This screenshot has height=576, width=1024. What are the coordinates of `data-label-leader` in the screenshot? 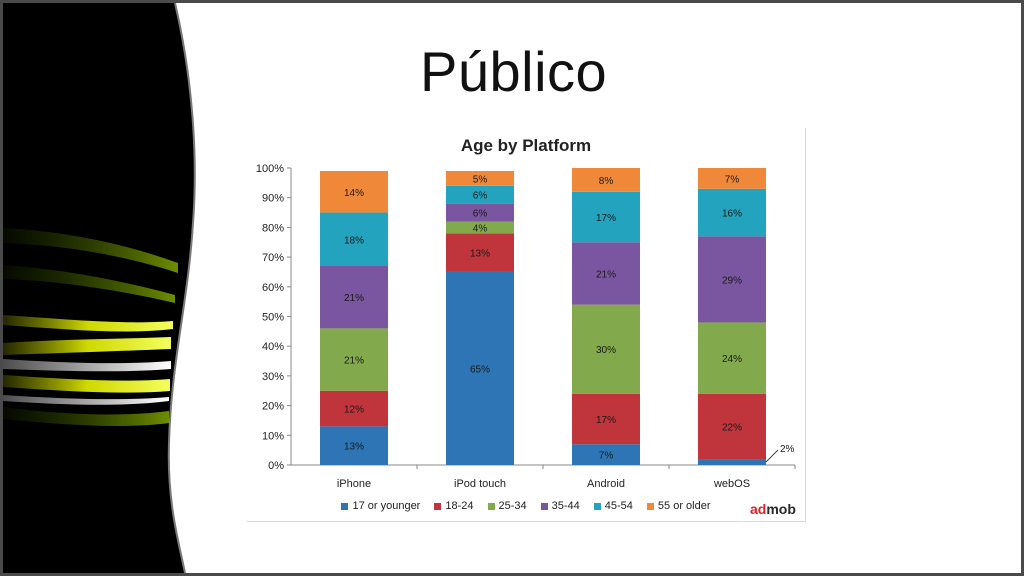 It's located at (772, 456).